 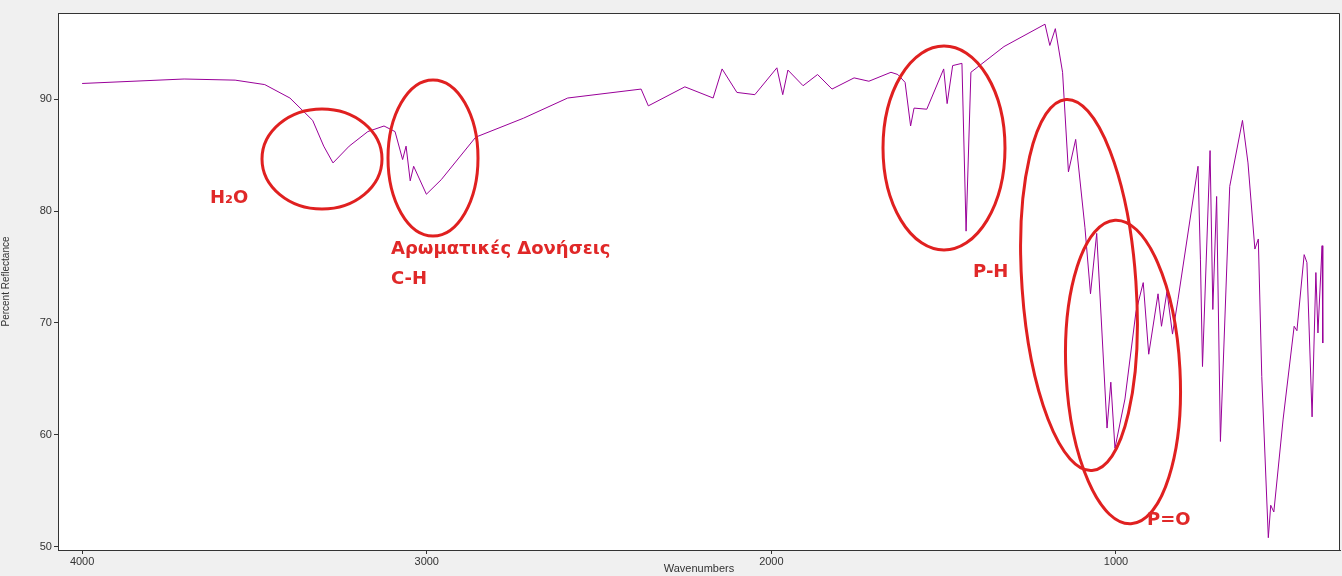 I want to click on annotation: P=O, so click(x=1169, y=519).